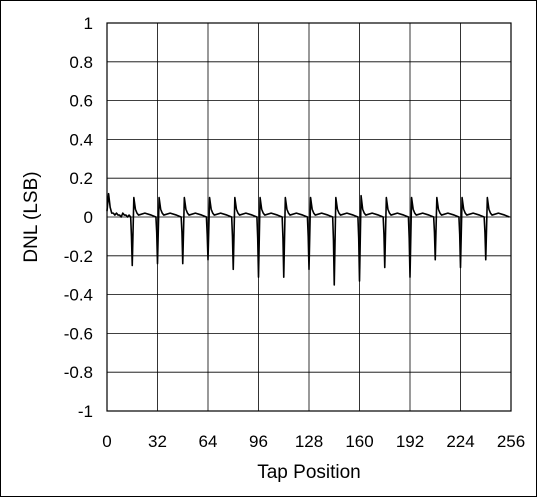 The height and width of the screenshot is (498, 537). I want to click on y-tick-label: 0.2, so click(81, 178).